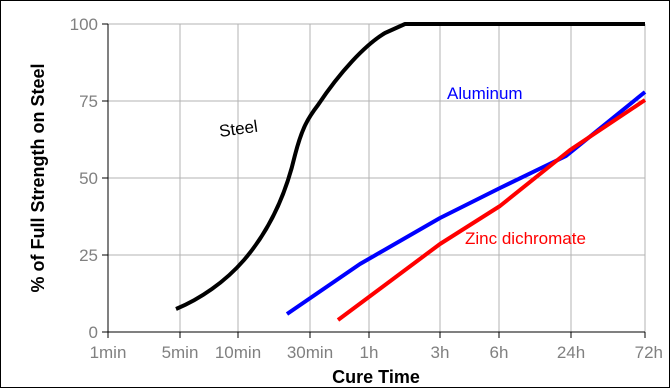  I want to click on y-tick-label: 75, so click(88, 101).